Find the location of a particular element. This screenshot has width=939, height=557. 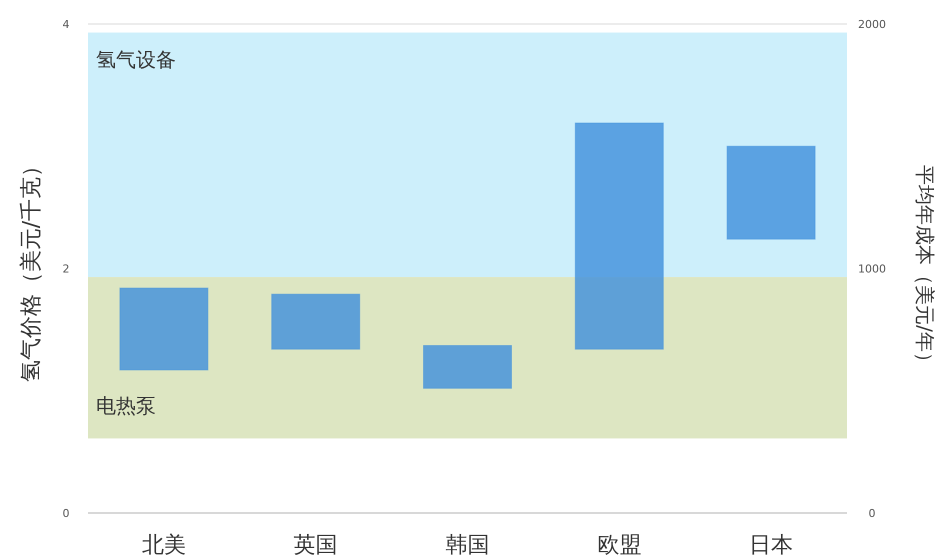

x-tick-label: 欧盟 is located at coordinates (619, 545).